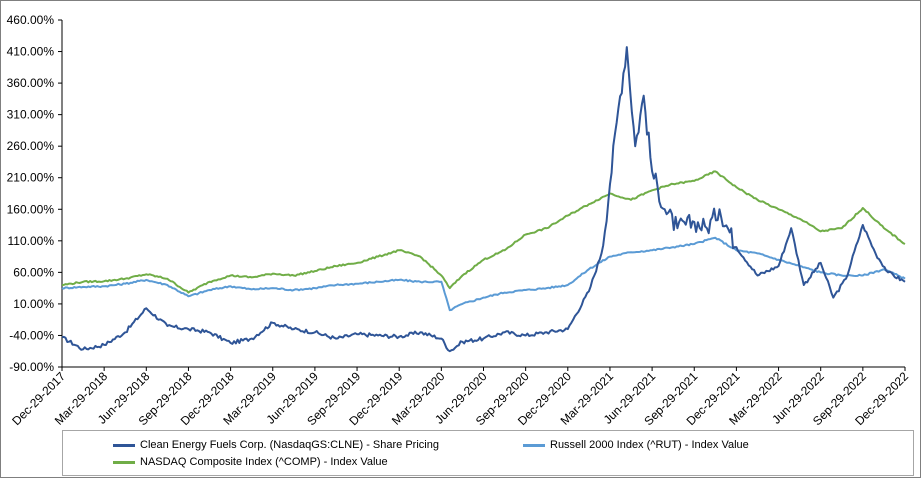 Image resolution: width=921 pixels, height=478 pixels. What do you see at coordinates (31, 115) in the screenshot?
I see `y-tick-label: 310.00%` at bounding box center [31, 115].